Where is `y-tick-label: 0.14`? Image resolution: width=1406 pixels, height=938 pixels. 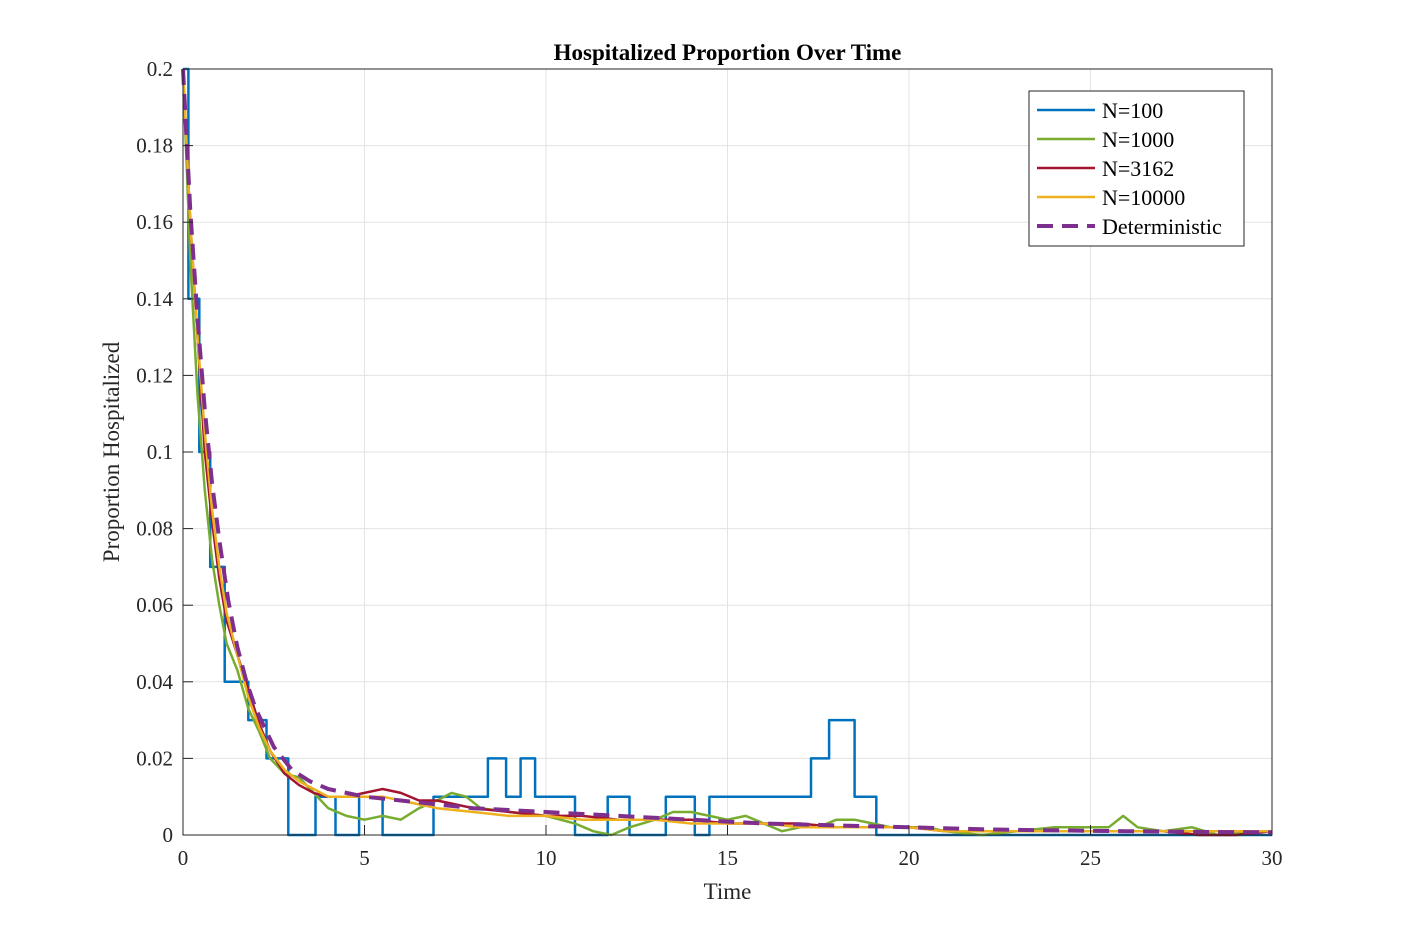
y-tick-label: 0.14 is located at coordinates (154, 299).